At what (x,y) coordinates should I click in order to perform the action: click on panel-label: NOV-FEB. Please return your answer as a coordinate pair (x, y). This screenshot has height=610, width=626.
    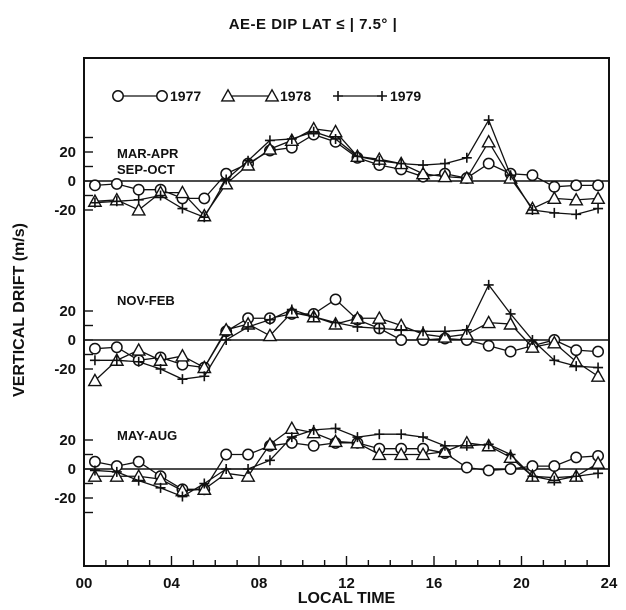
    Looking at the image, I should click on (146, 300).